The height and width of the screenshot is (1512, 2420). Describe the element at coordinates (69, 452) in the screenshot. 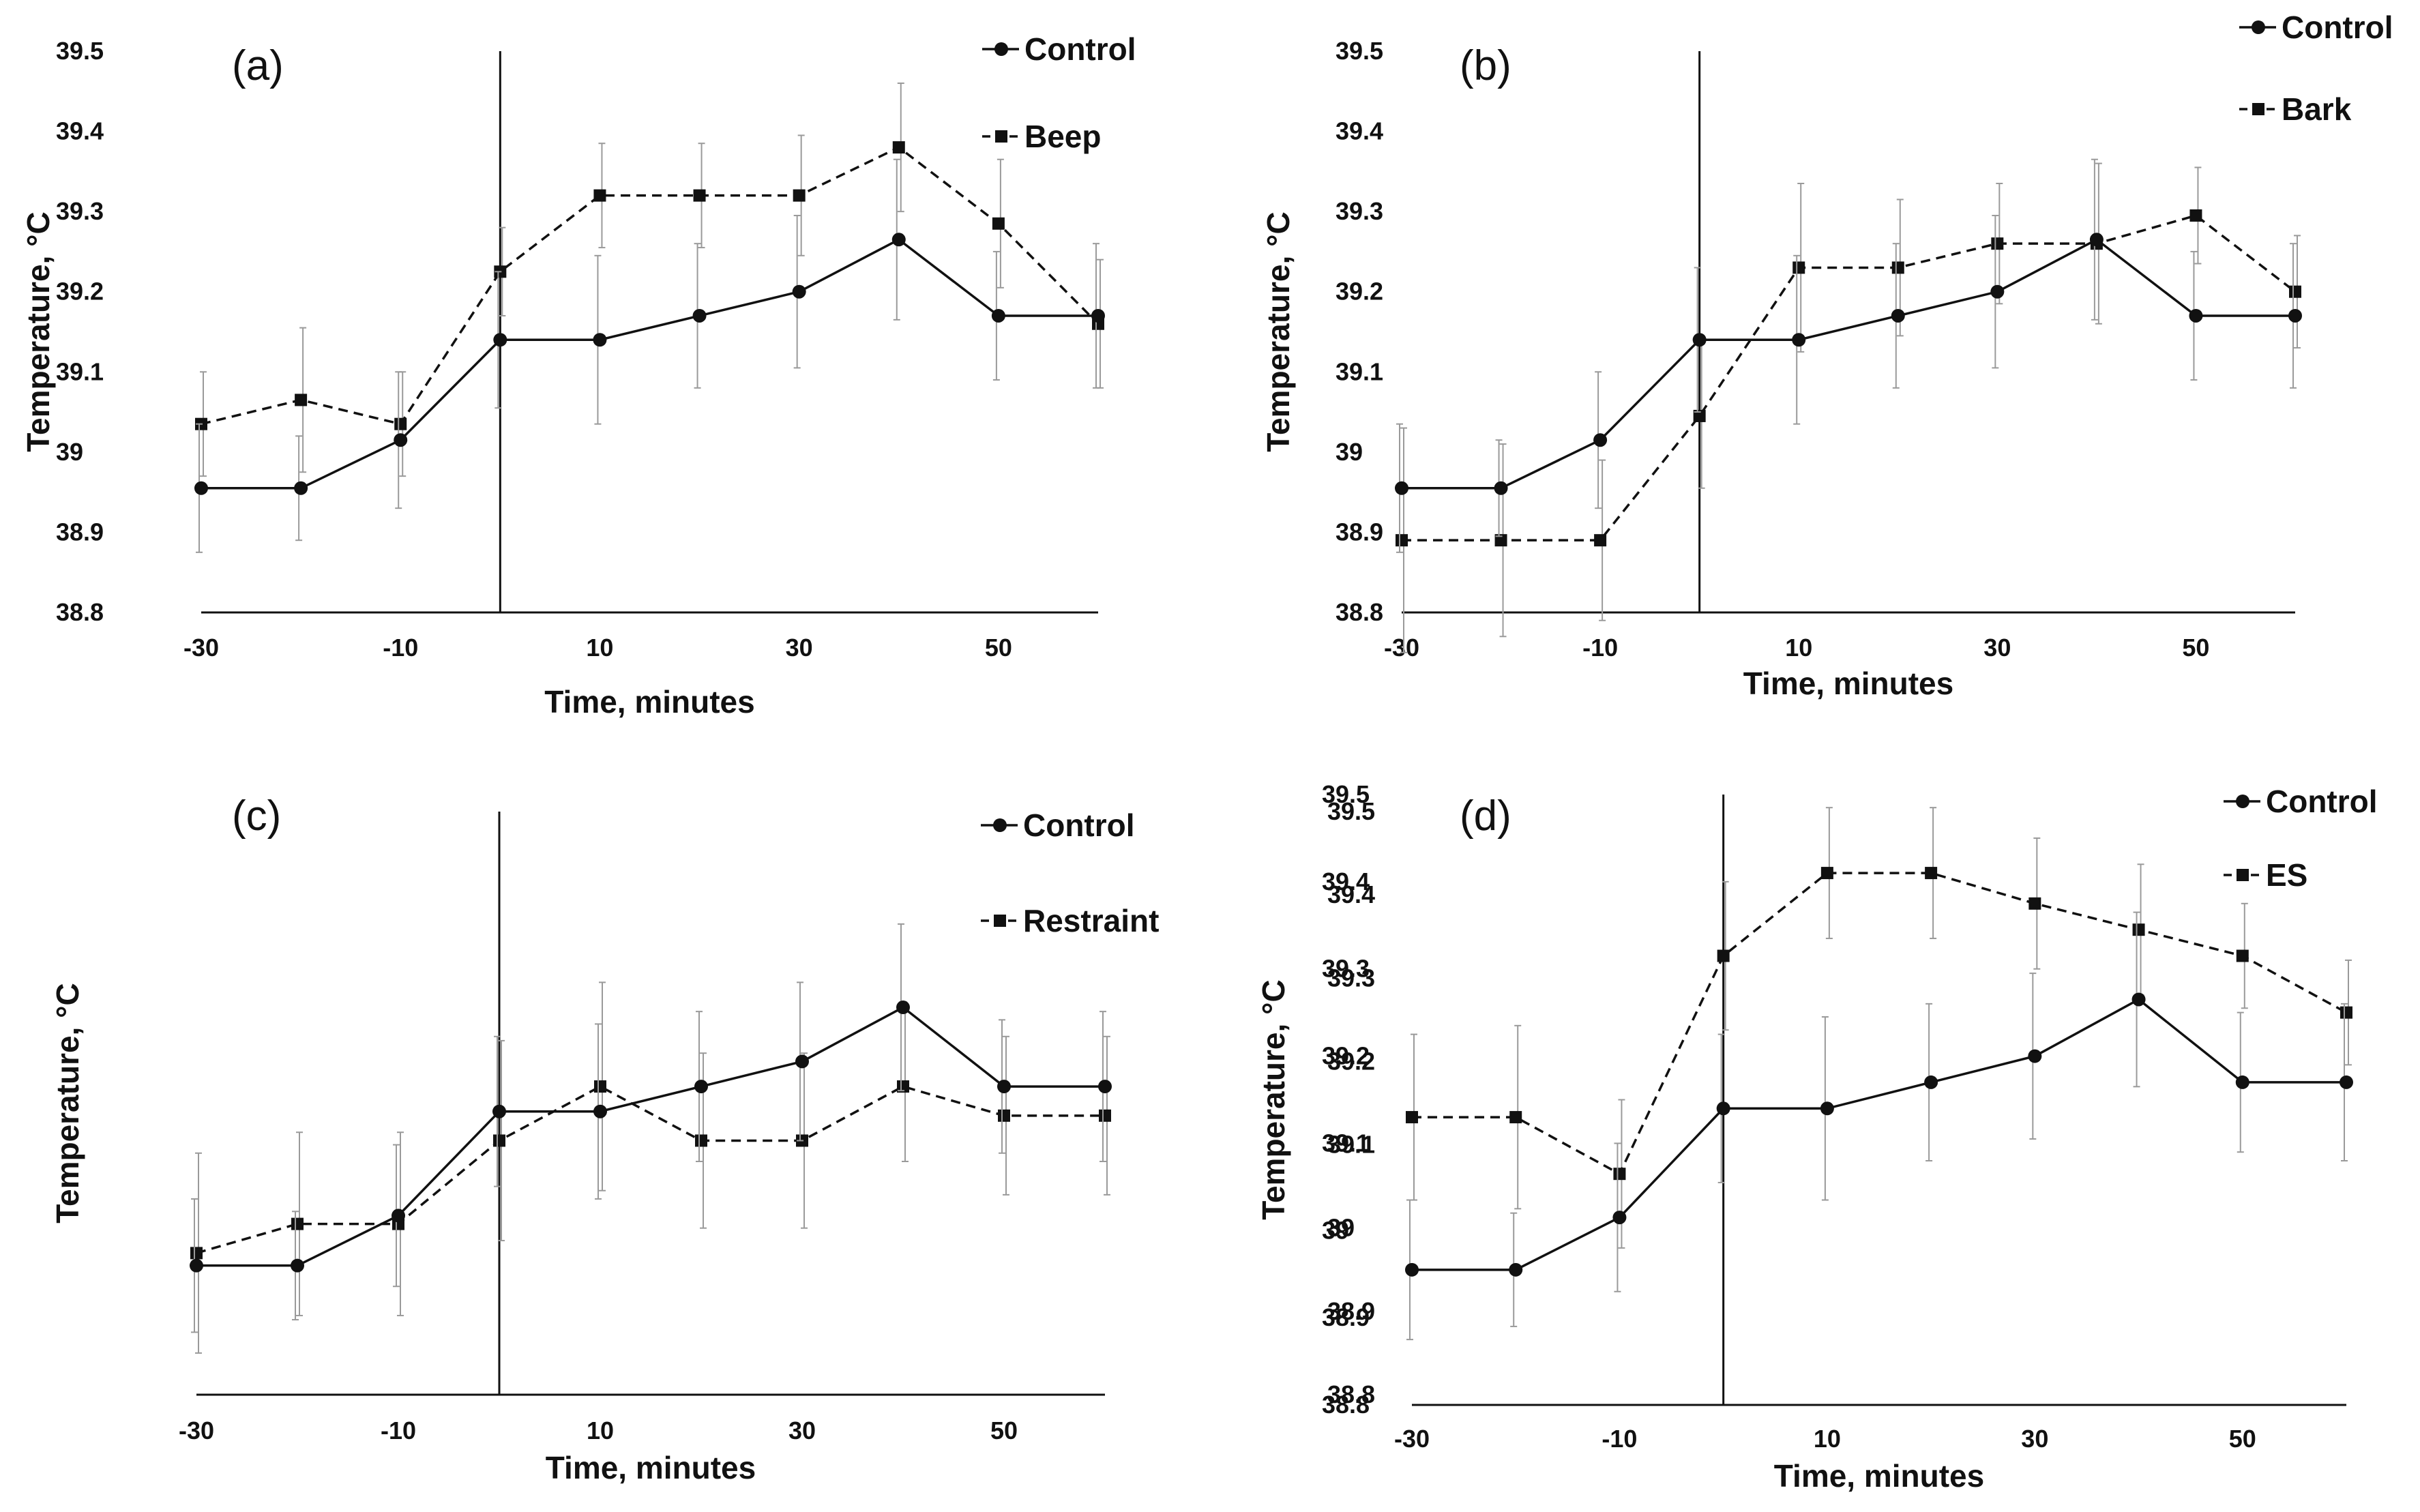

I see `y-tick-label: 39` at that location.